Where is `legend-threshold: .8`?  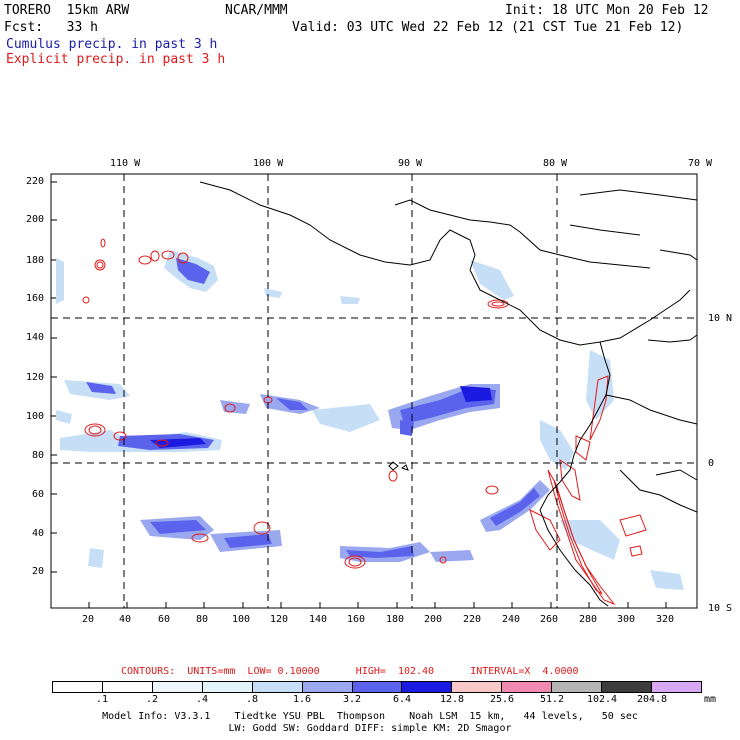 legend-threshold: .8 is located at coordinates (252, 699).